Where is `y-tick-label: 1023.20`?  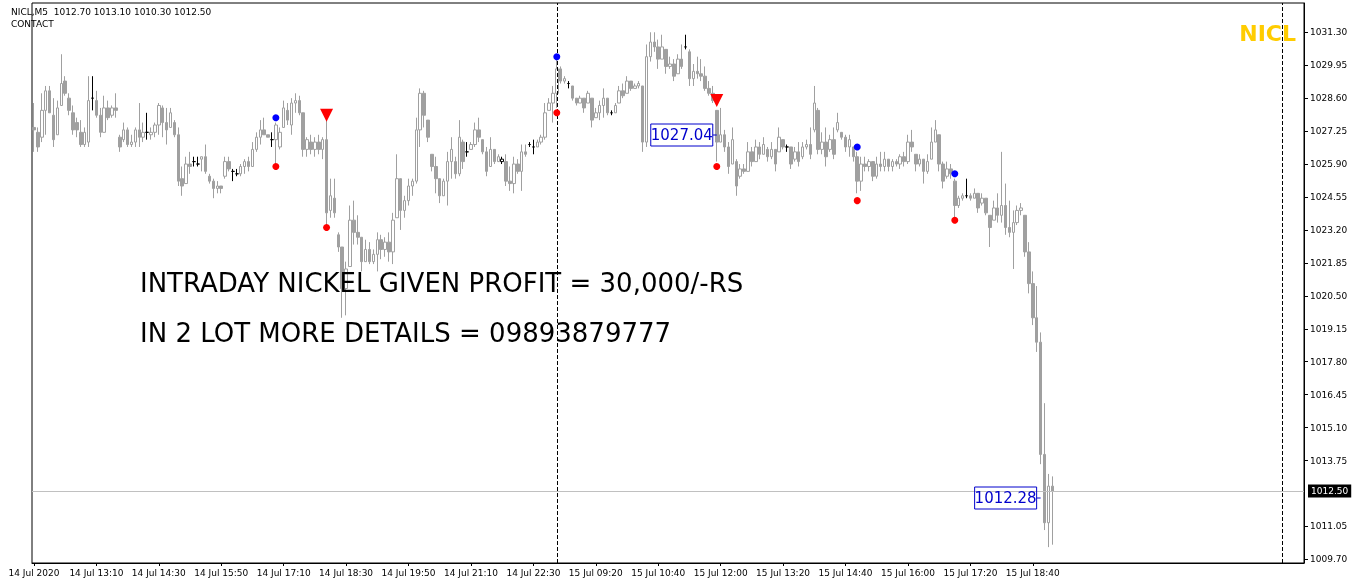
y-tick-label: 1023.20 is located at coordinates (1329, 229).